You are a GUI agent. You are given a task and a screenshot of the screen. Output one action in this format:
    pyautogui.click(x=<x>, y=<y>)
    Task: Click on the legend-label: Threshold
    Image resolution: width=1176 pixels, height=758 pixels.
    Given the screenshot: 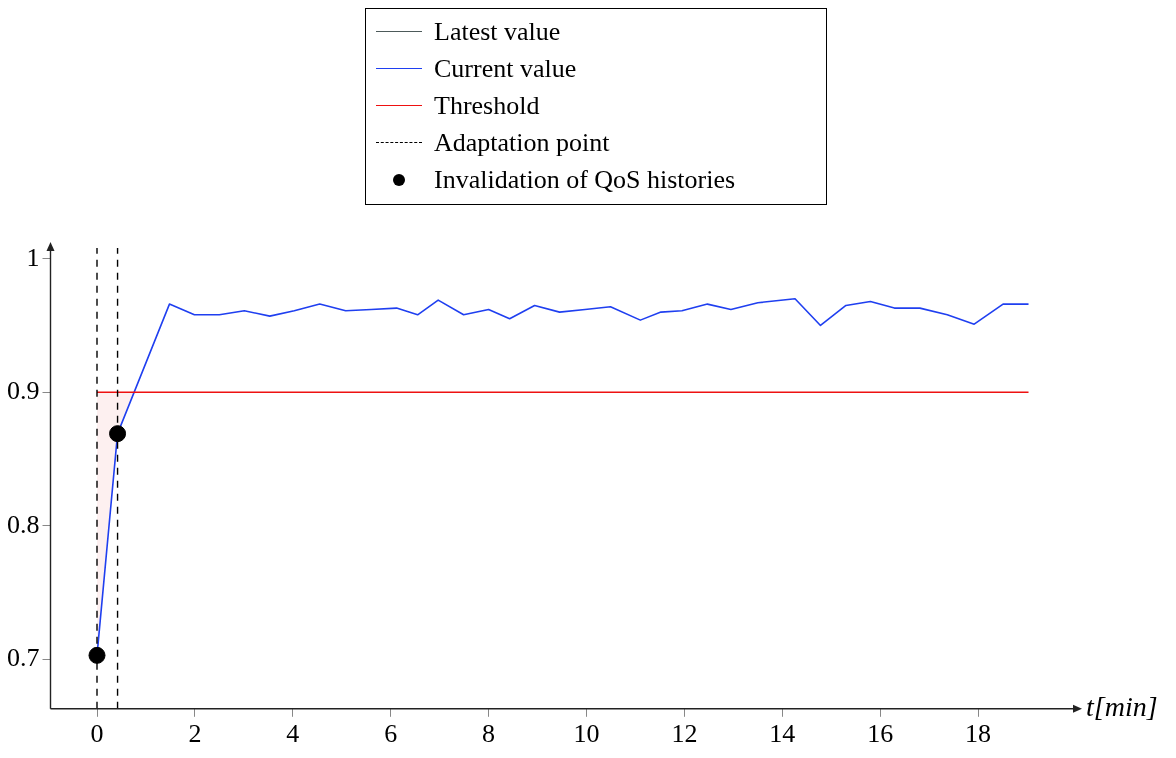 What is the action you would take?
    pyautogui.click(x=487, y=105)
    